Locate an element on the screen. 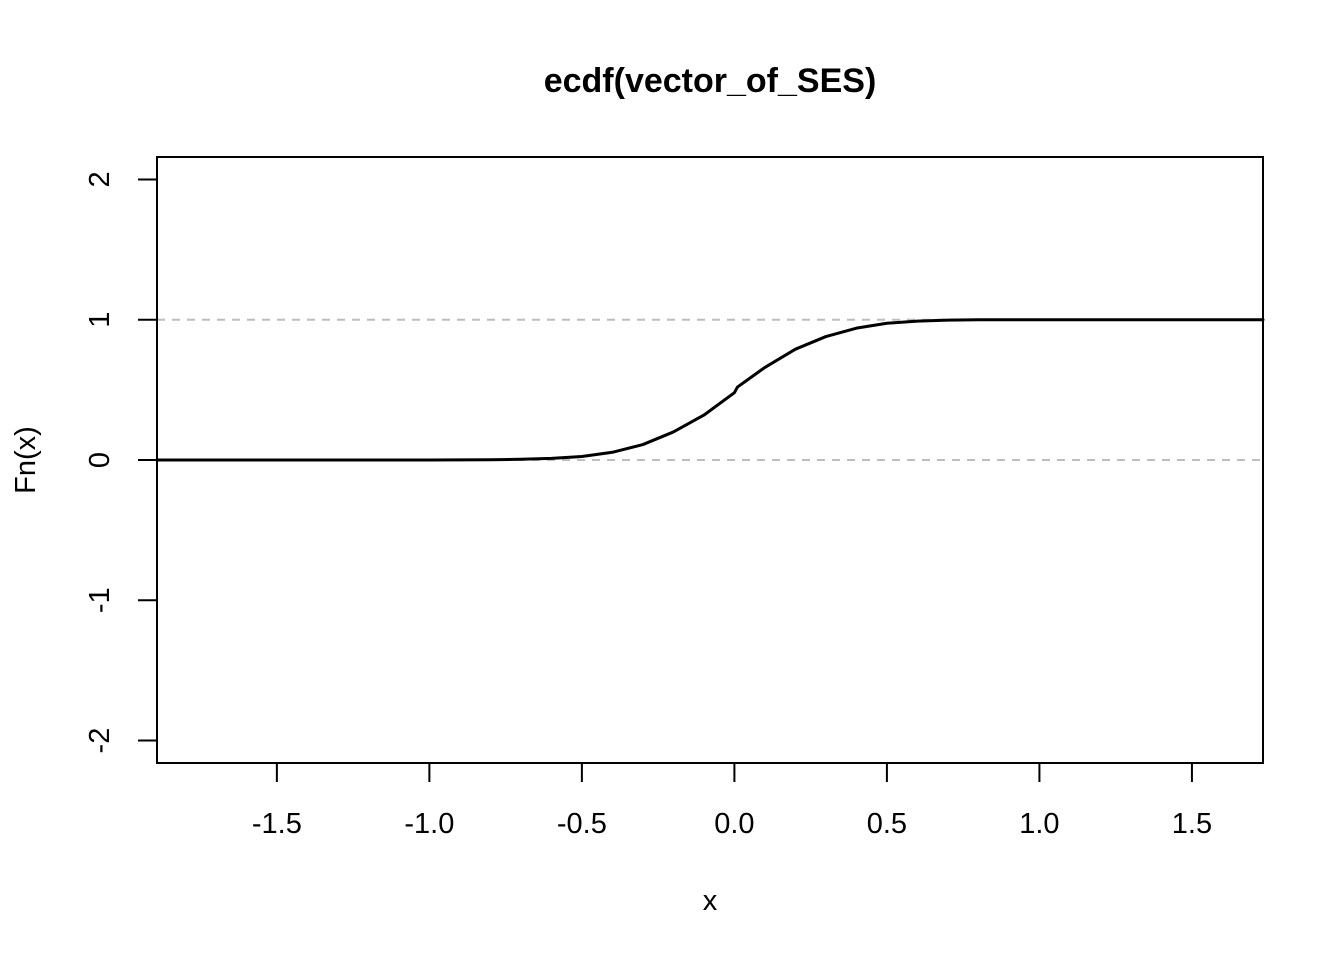 This screenshot has height=960, width=1344. x-tick-label: -0.5 is located at coordinates (582, 824).